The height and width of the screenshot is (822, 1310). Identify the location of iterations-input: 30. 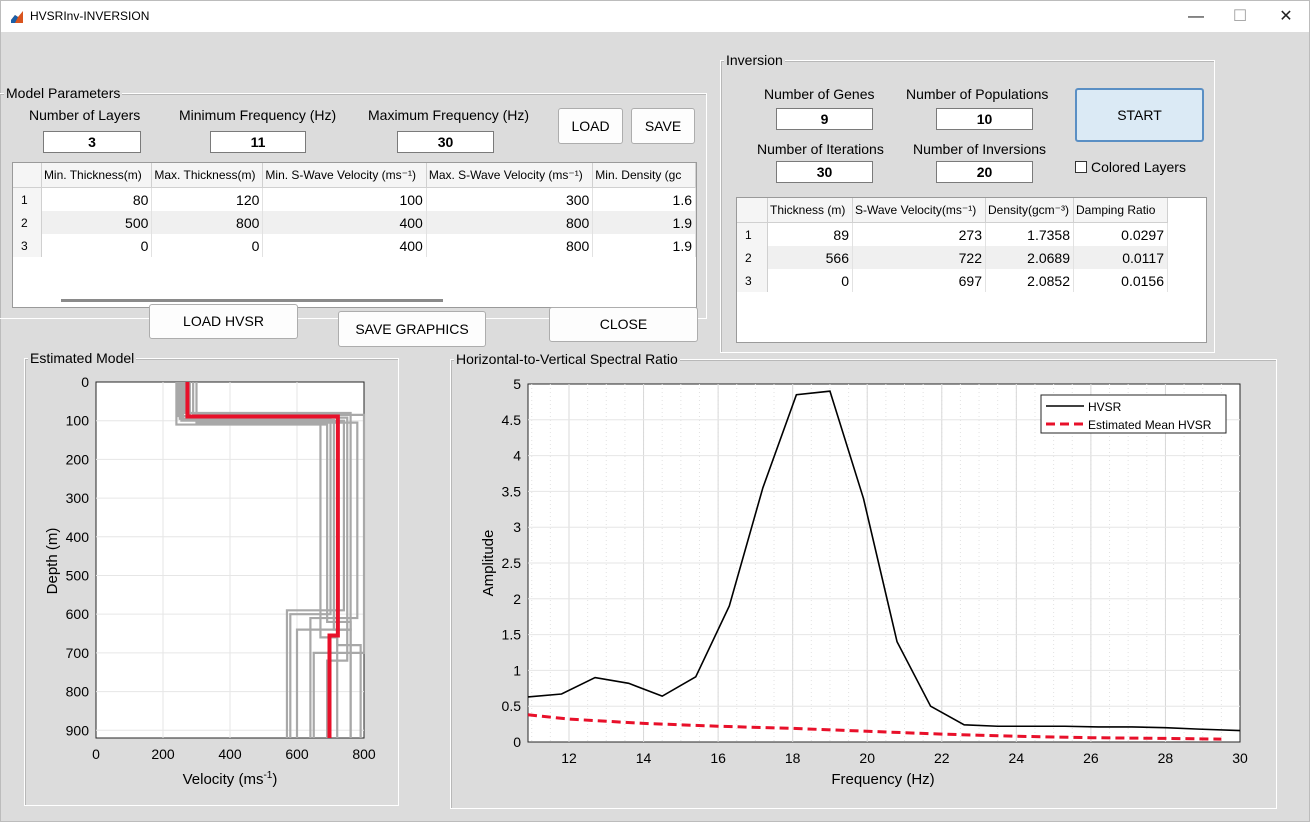
(824, 172).